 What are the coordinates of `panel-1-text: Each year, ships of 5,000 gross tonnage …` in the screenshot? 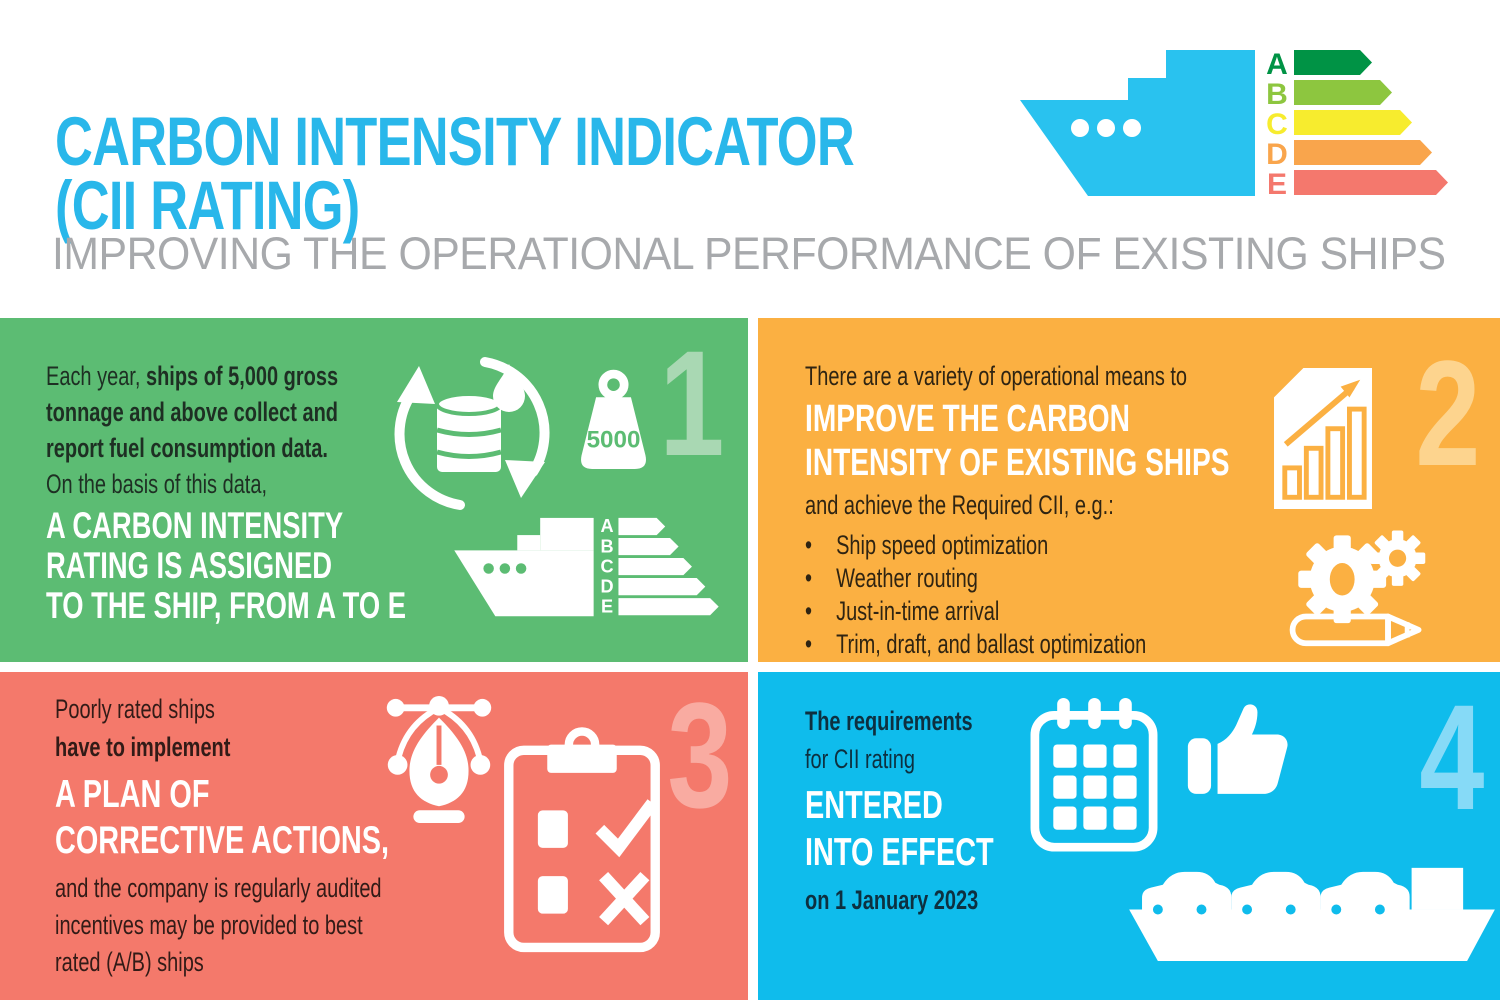 It's located at (226, 492).